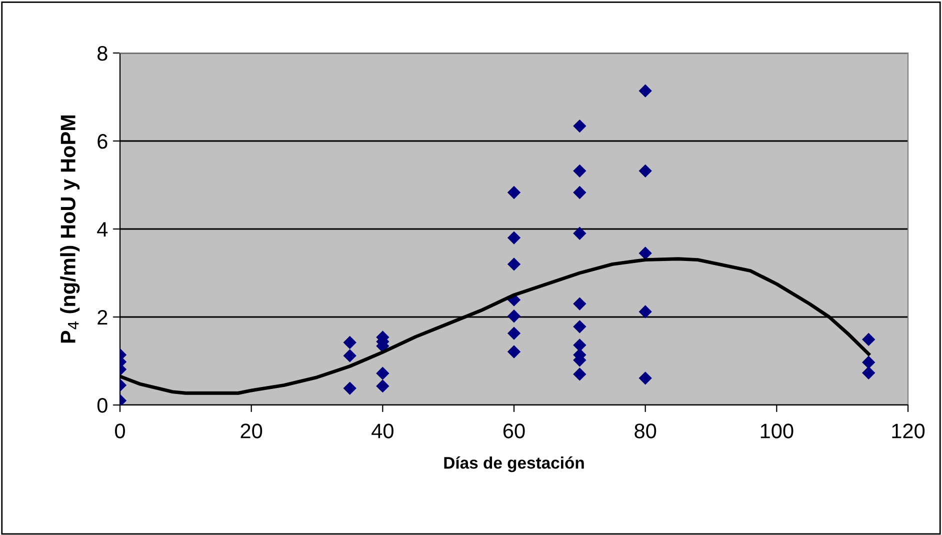 The image size is (942, 535). I want to click on x-tick-label: 80, so click(645, 431).